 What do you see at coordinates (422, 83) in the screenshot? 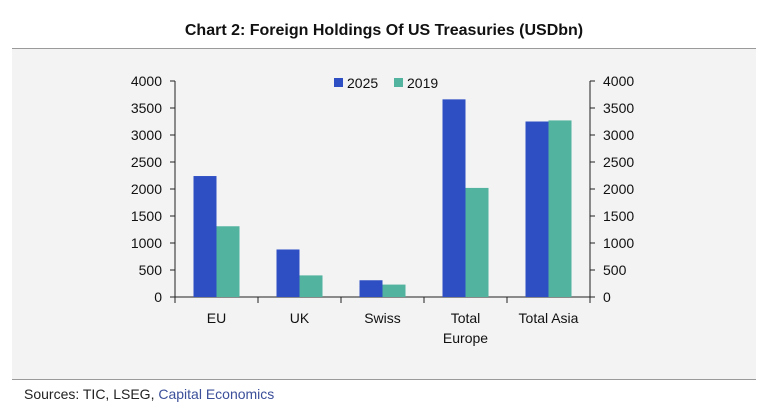
I see `legend-label-2019: 2019` at bounding box center [422, 83].